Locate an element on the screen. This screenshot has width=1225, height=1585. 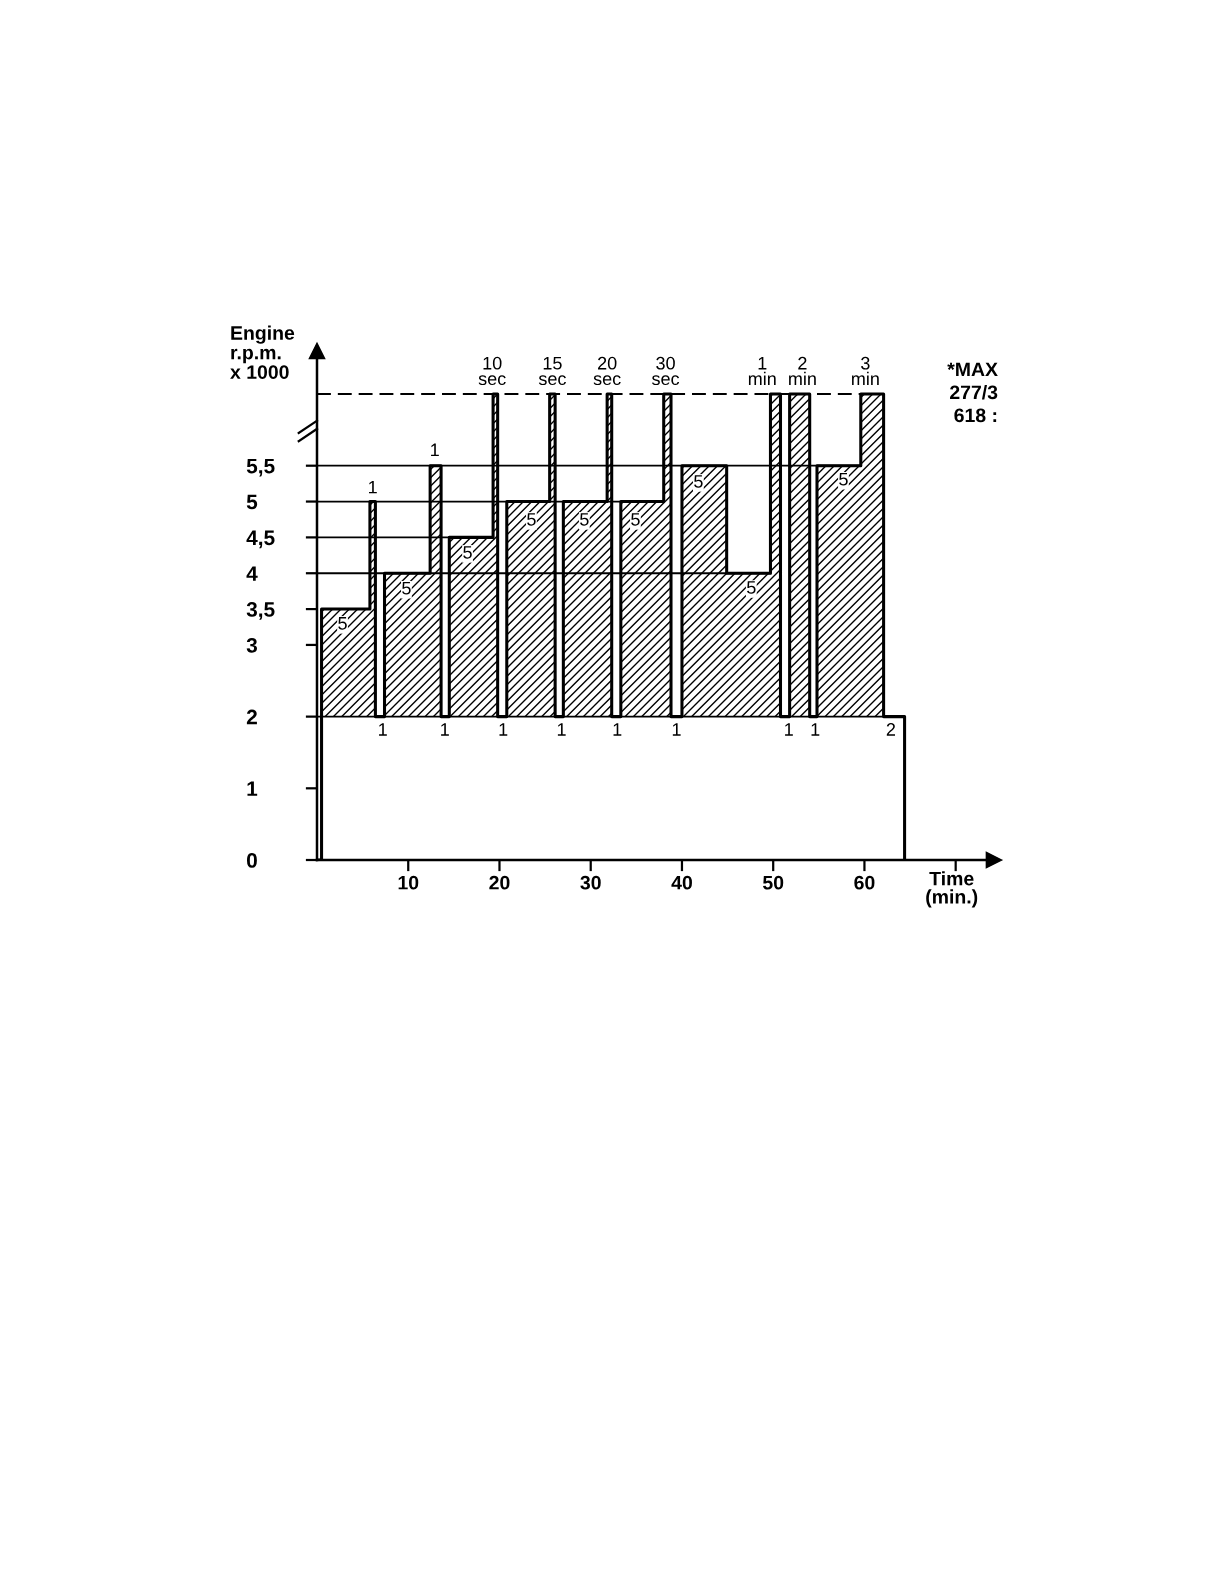
y-tick-label: 3,5 is located at coordinates (260, 611).